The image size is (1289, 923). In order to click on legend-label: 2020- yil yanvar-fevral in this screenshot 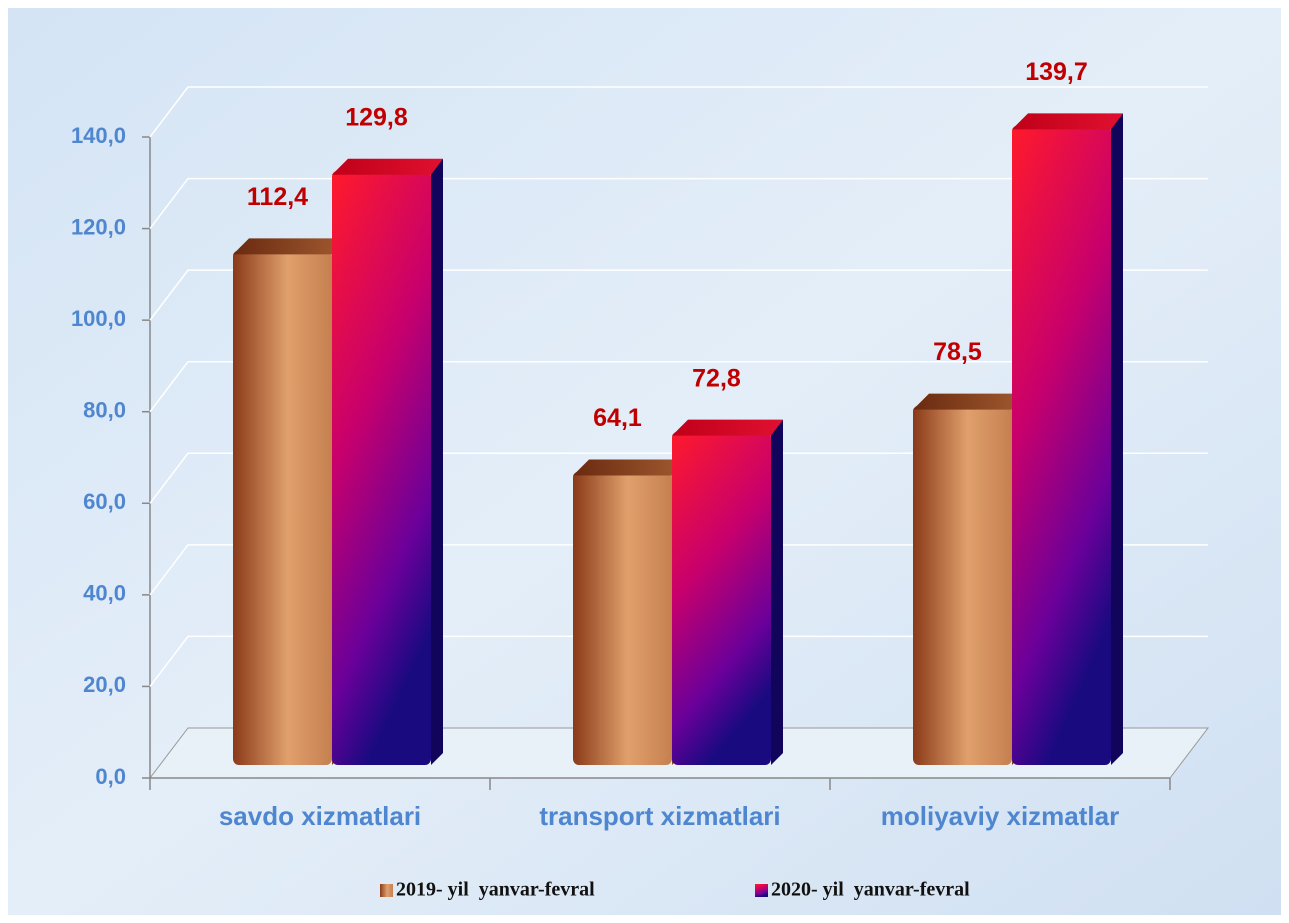, I will do `click(870, 890)`.